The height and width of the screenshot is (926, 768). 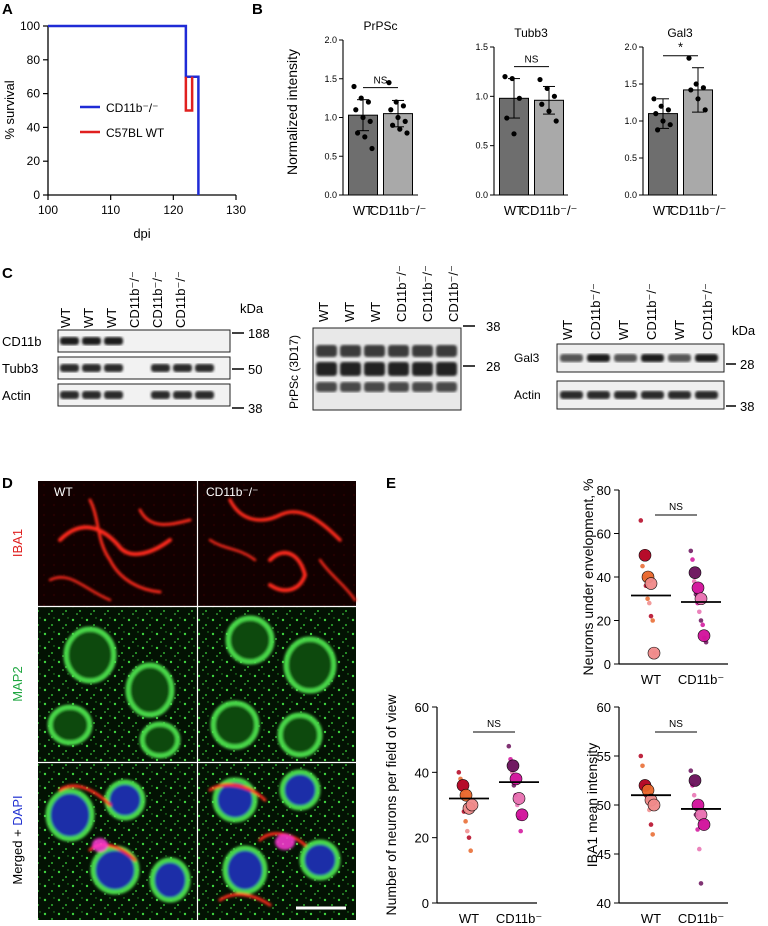 I want to click on blot-strip, so click(x=144, y=395).